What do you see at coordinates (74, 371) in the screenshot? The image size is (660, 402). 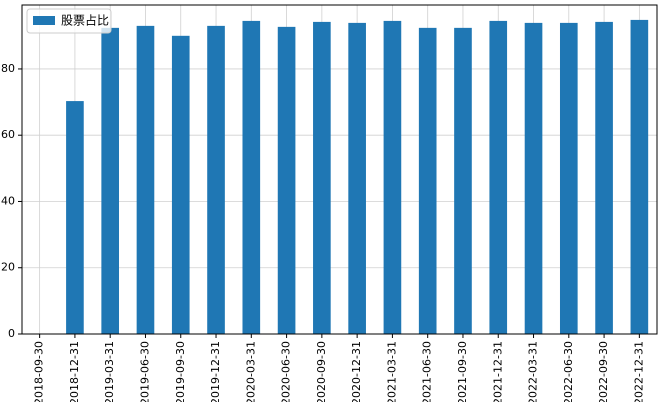 I see `x-tick-label: 2018-12-31` at bounding box center [74, 371].